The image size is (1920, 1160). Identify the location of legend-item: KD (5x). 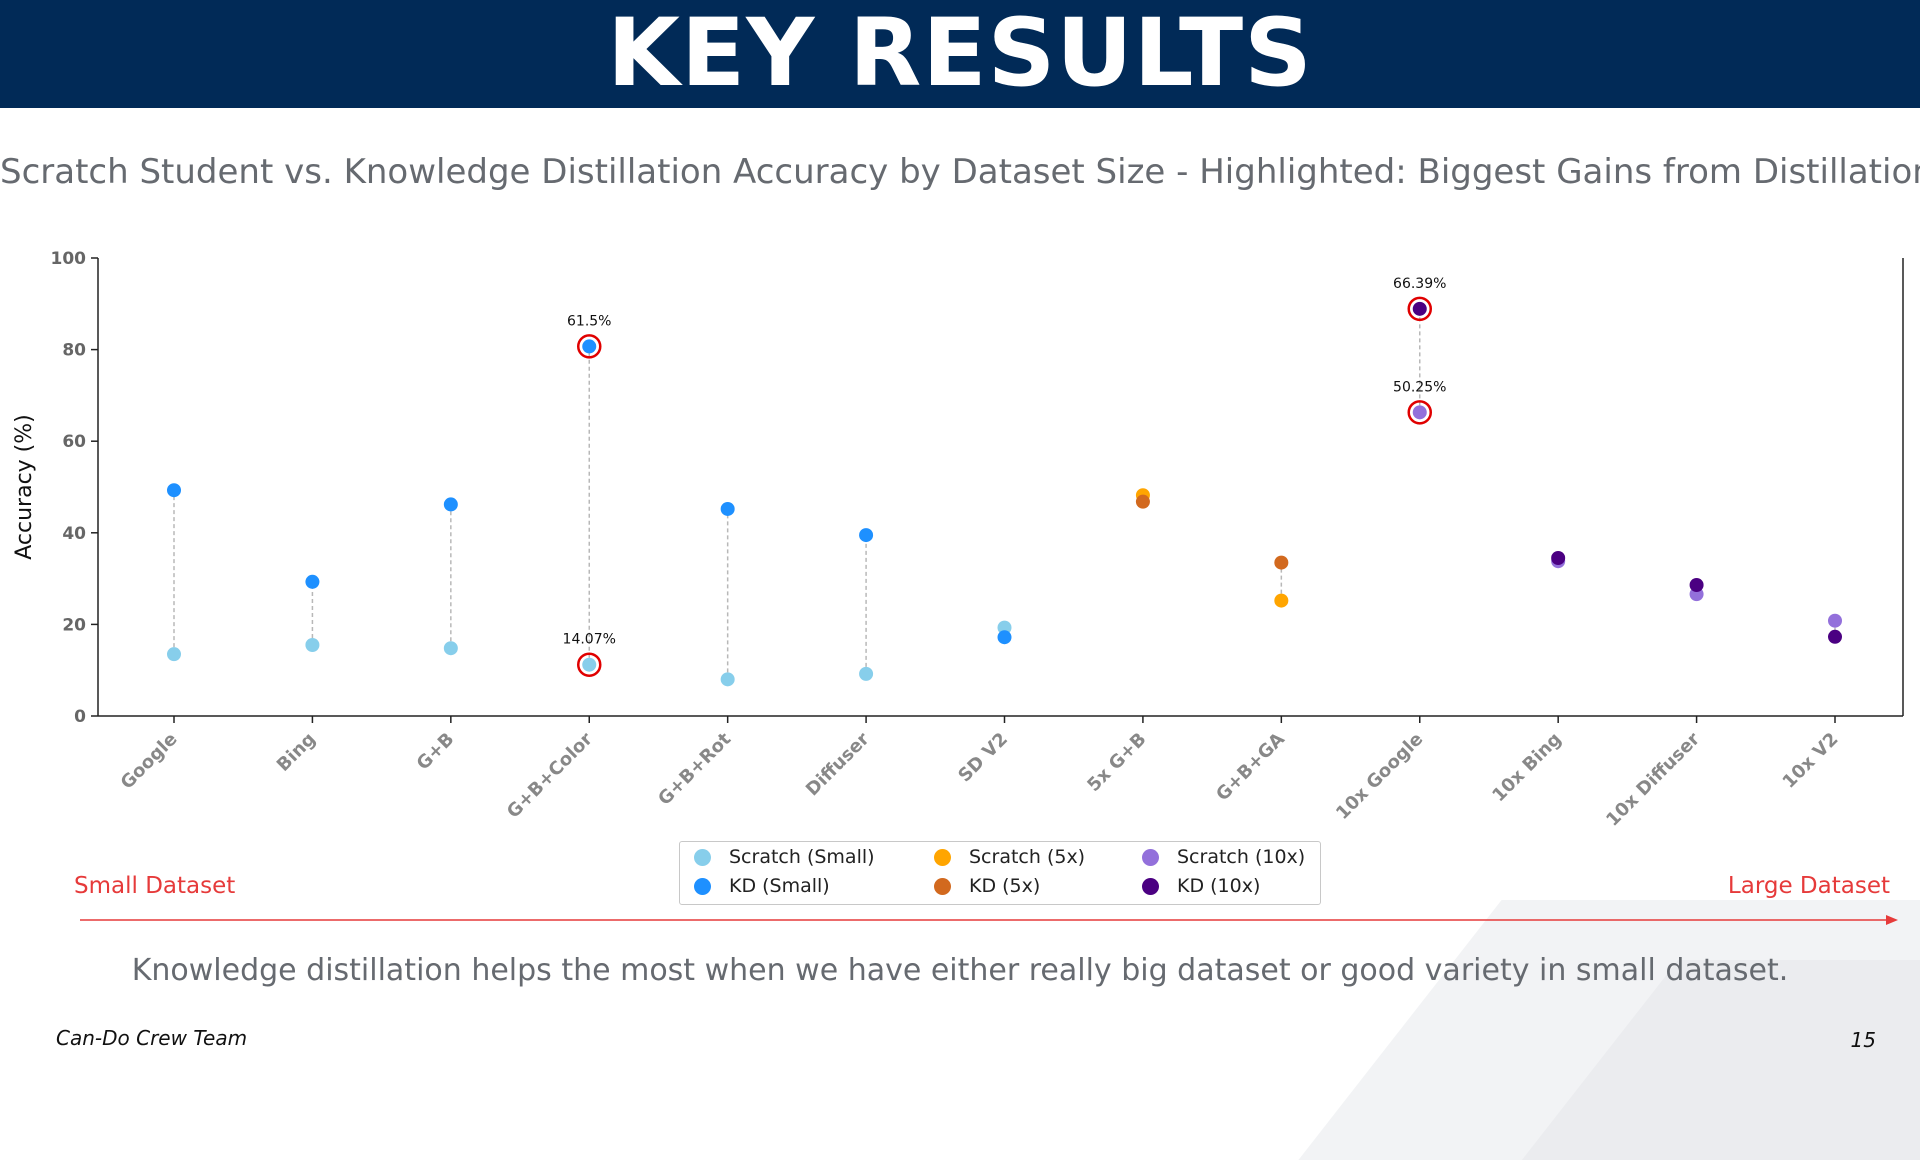
(987, 886).